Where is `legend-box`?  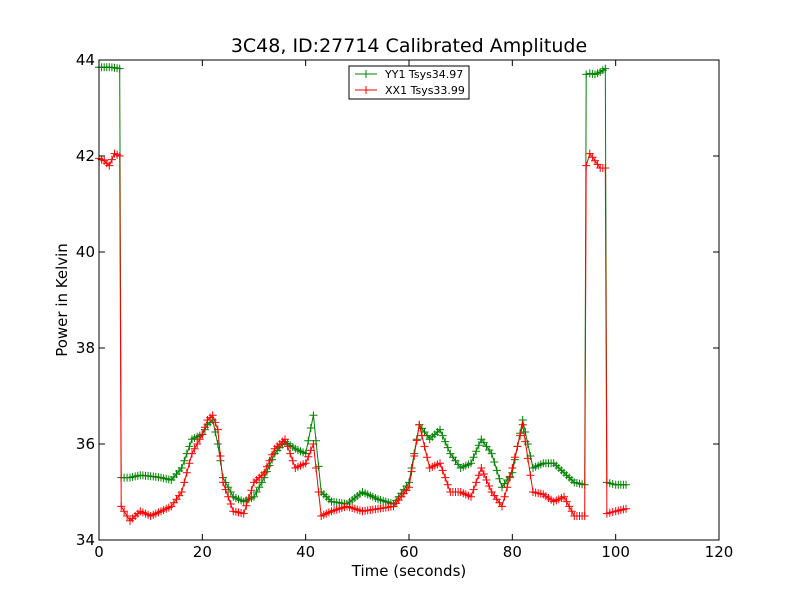 legend-box is located at coordinates (409, 82).